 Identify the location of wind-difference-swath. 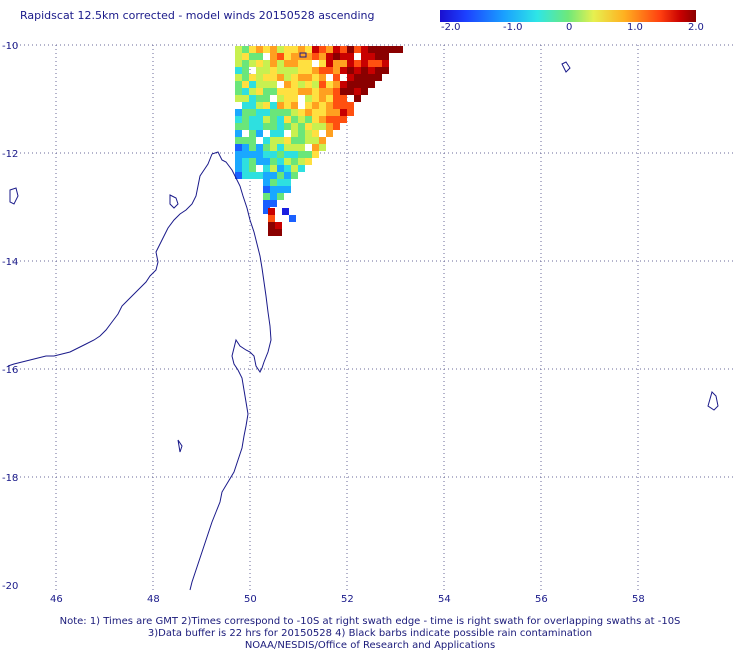
(319, 141).